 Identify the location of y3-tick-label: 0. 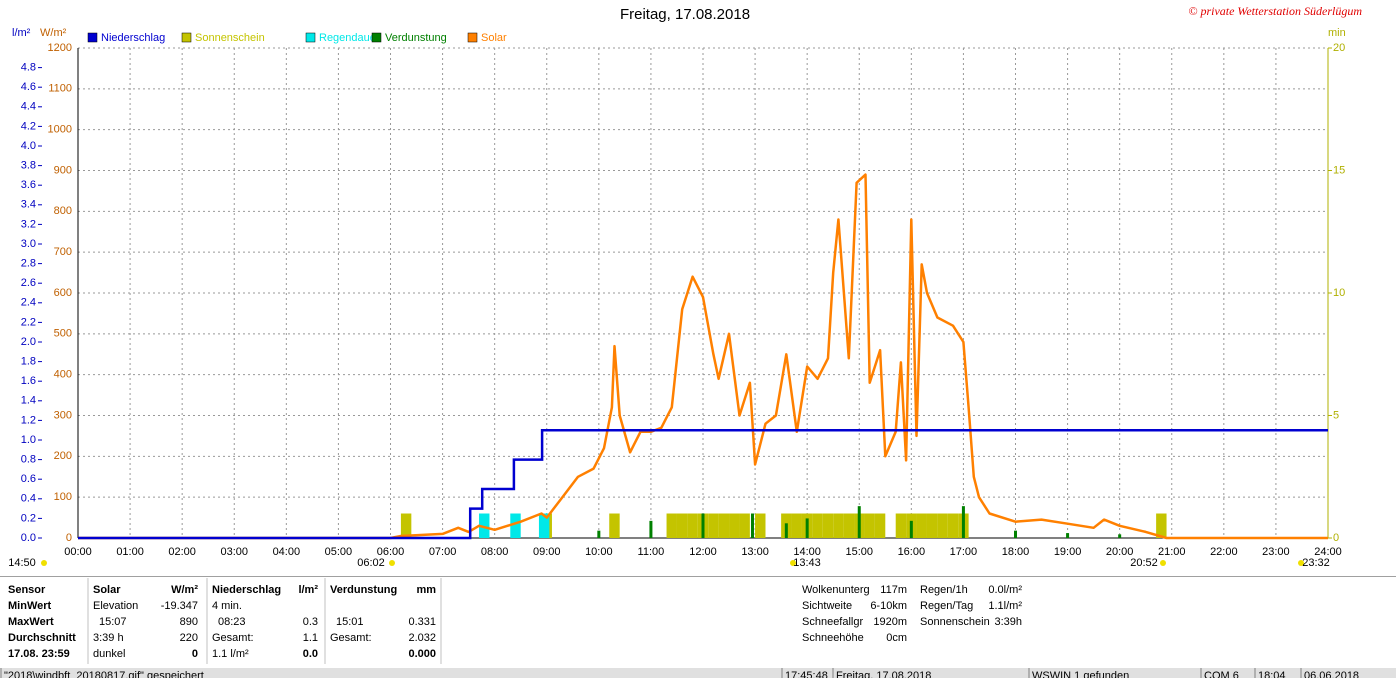
(1336, 538).